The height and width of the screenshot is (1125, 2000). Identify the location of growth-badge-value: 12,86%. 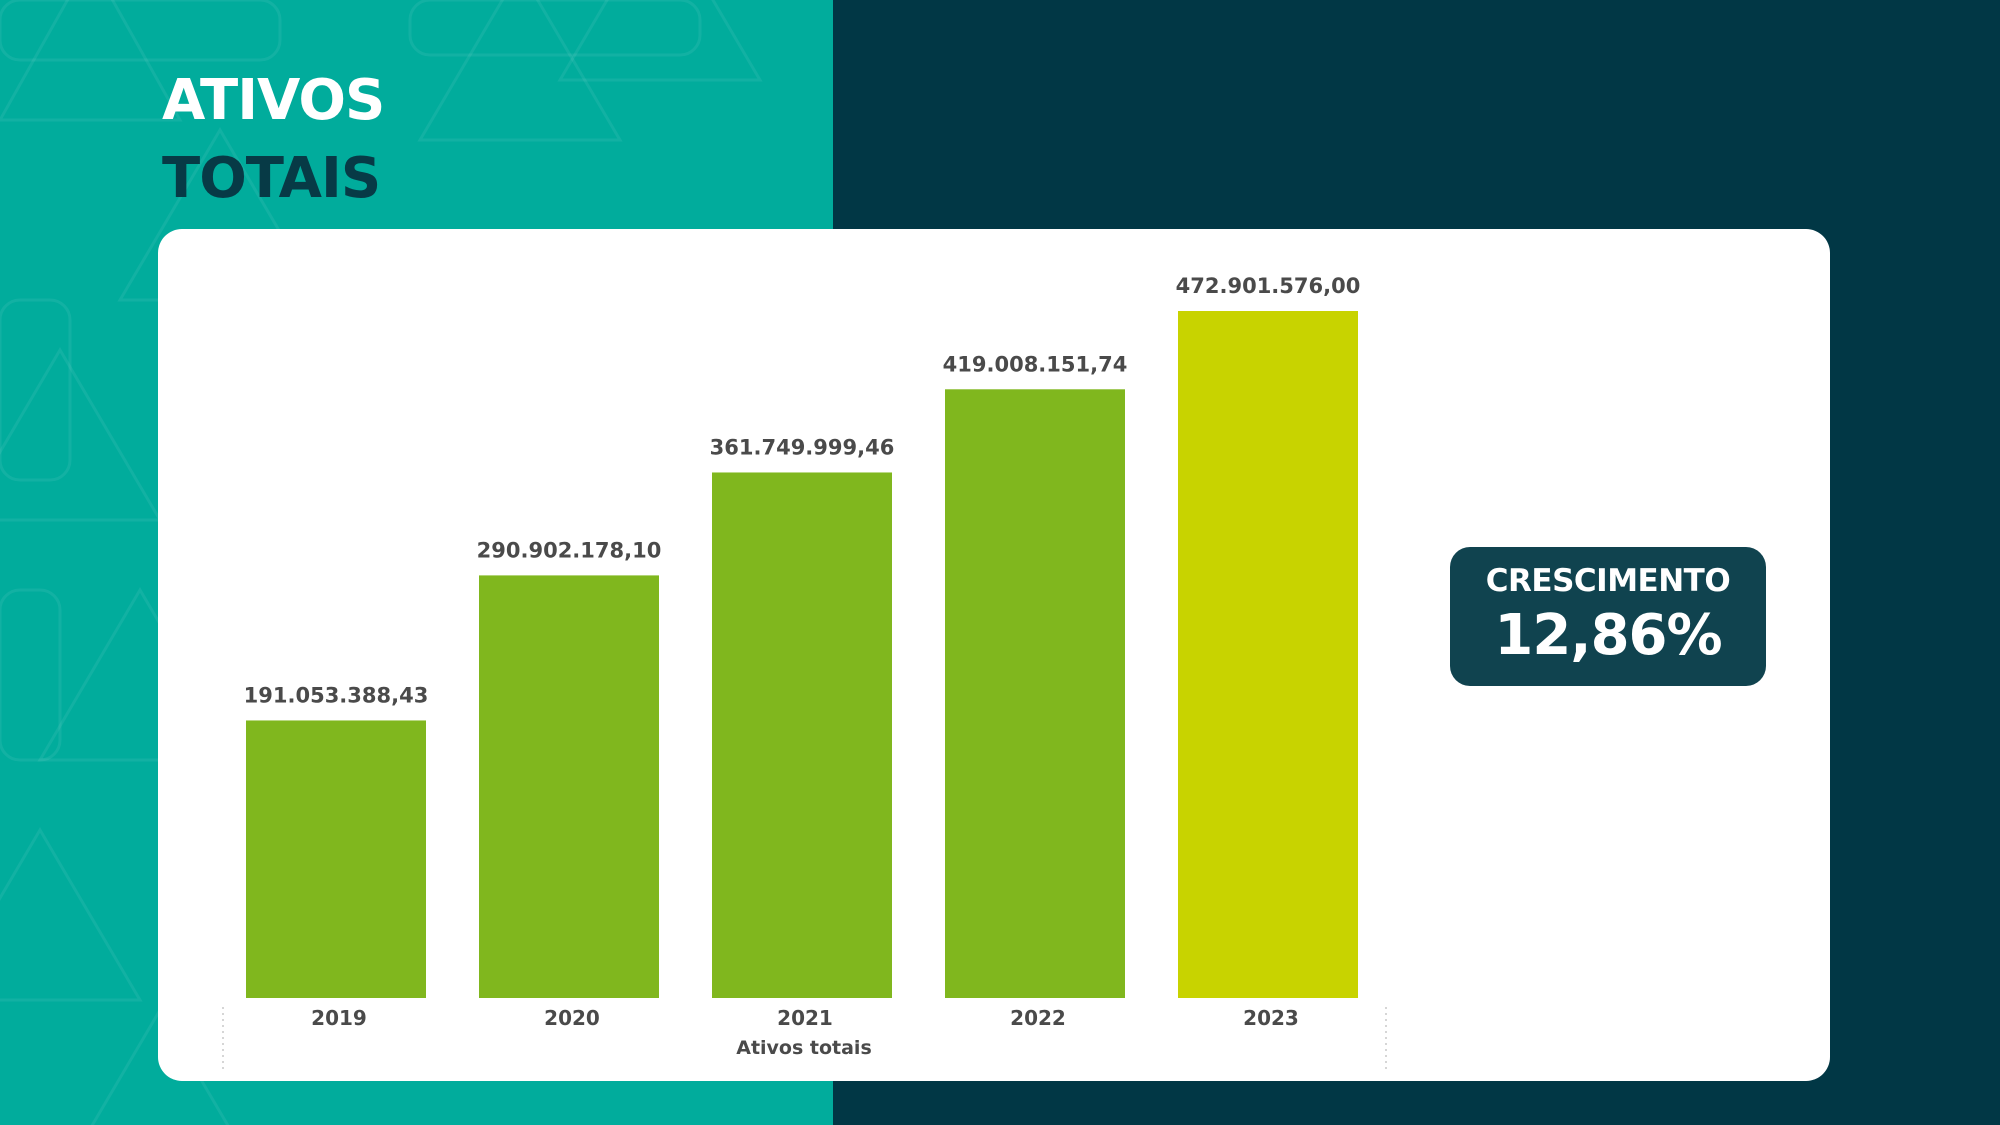
(1608, 635).